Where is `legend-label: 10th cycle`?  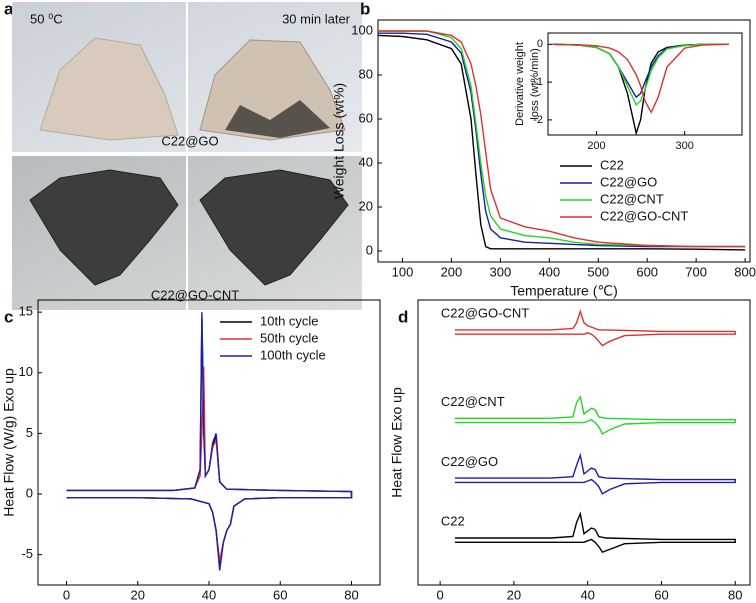 legend-label: 10th cycle is located at coordinates (289, 320).